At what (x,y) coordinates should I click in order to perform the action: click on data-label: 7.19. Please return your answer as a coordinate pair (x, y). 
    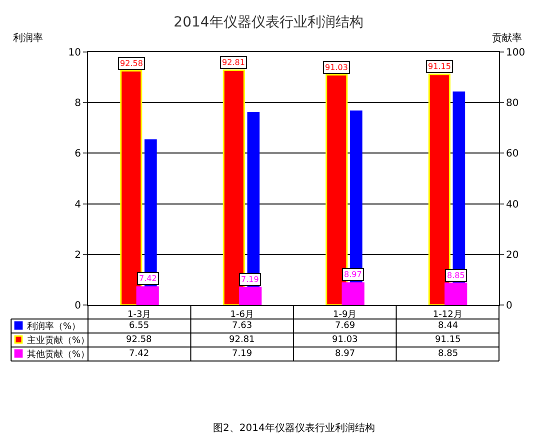
    Looking at the image, I should click on (242, 354).